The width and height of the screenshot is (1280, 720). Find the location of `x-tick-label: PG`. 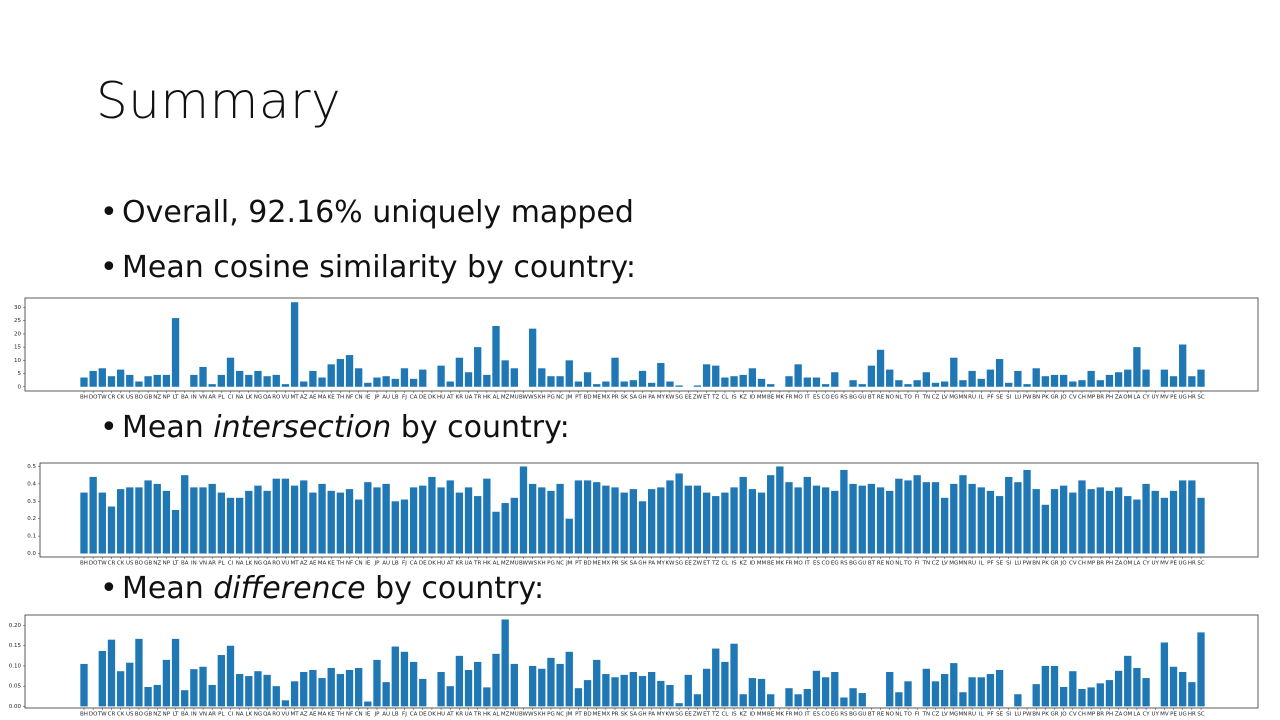

x-tick-label: PG is located at coordinates (551, 564).